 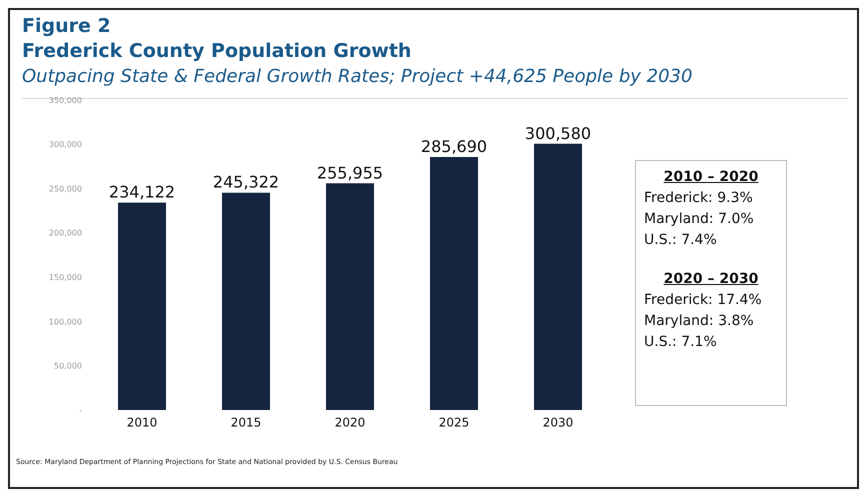 I want to click on text: Maryland: 3.8%, so click(x=699, y=321).